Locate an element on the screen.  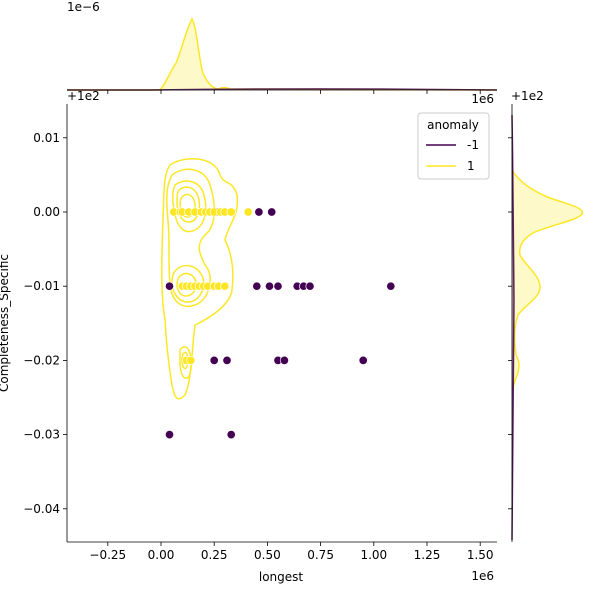
right-kde-class-neg1-line is located at coordinates (513, 327).